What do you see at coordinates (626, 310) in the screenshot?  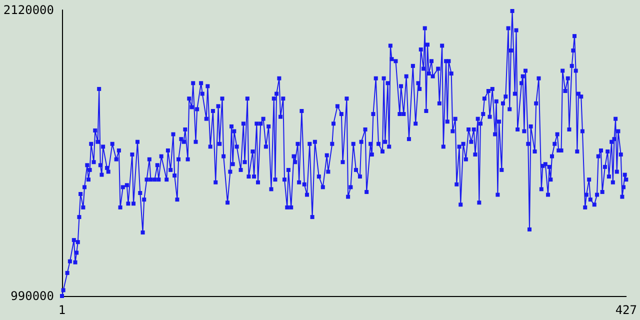 I see `x-tick-label: 427` at bounding box center [626, 310].